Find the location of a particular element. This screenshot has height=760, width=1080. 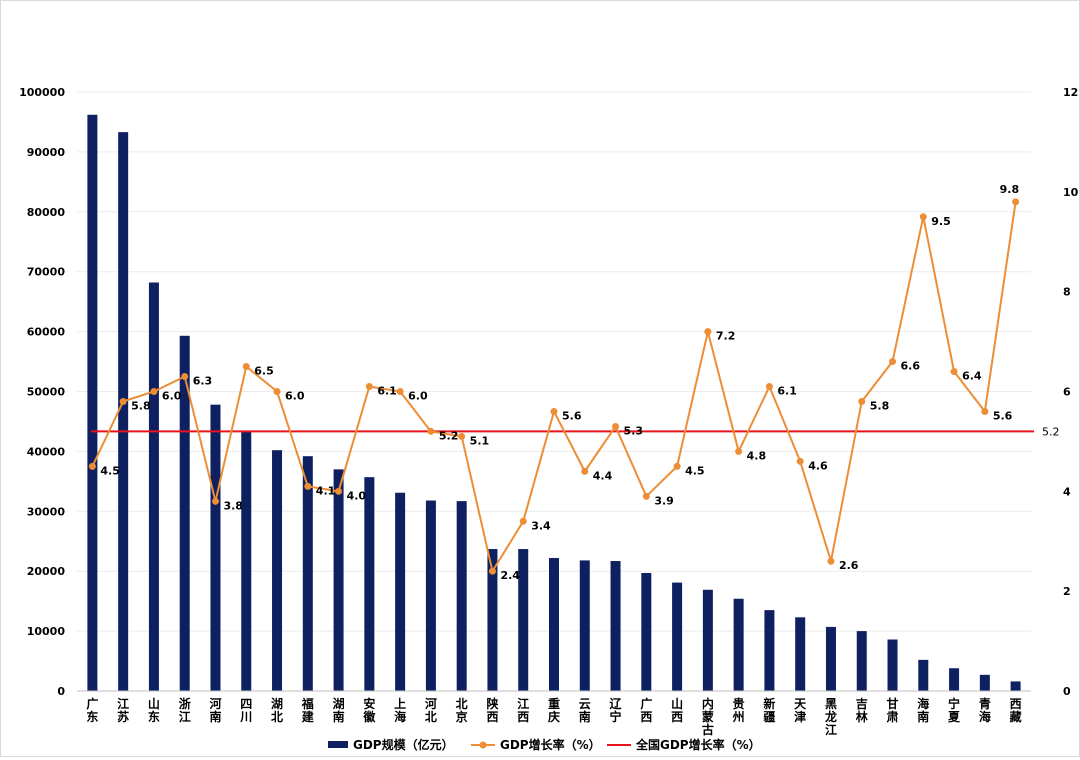

category-label: 安徽 is located at coordinates (369, 710).